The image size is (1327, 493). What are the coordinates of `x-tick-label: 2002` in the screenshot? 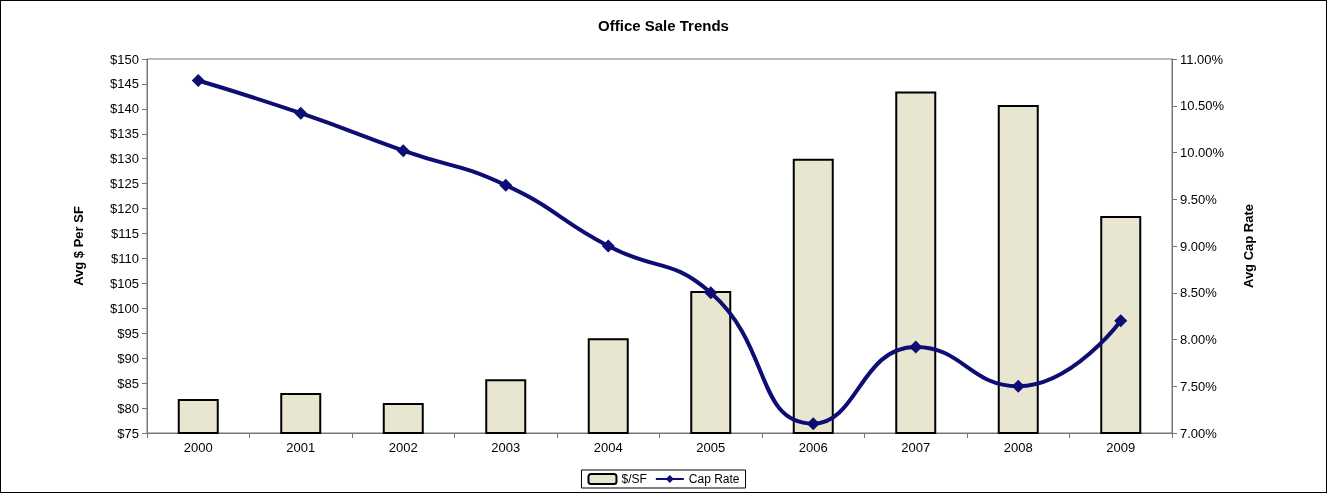 It's located at (403, 447).